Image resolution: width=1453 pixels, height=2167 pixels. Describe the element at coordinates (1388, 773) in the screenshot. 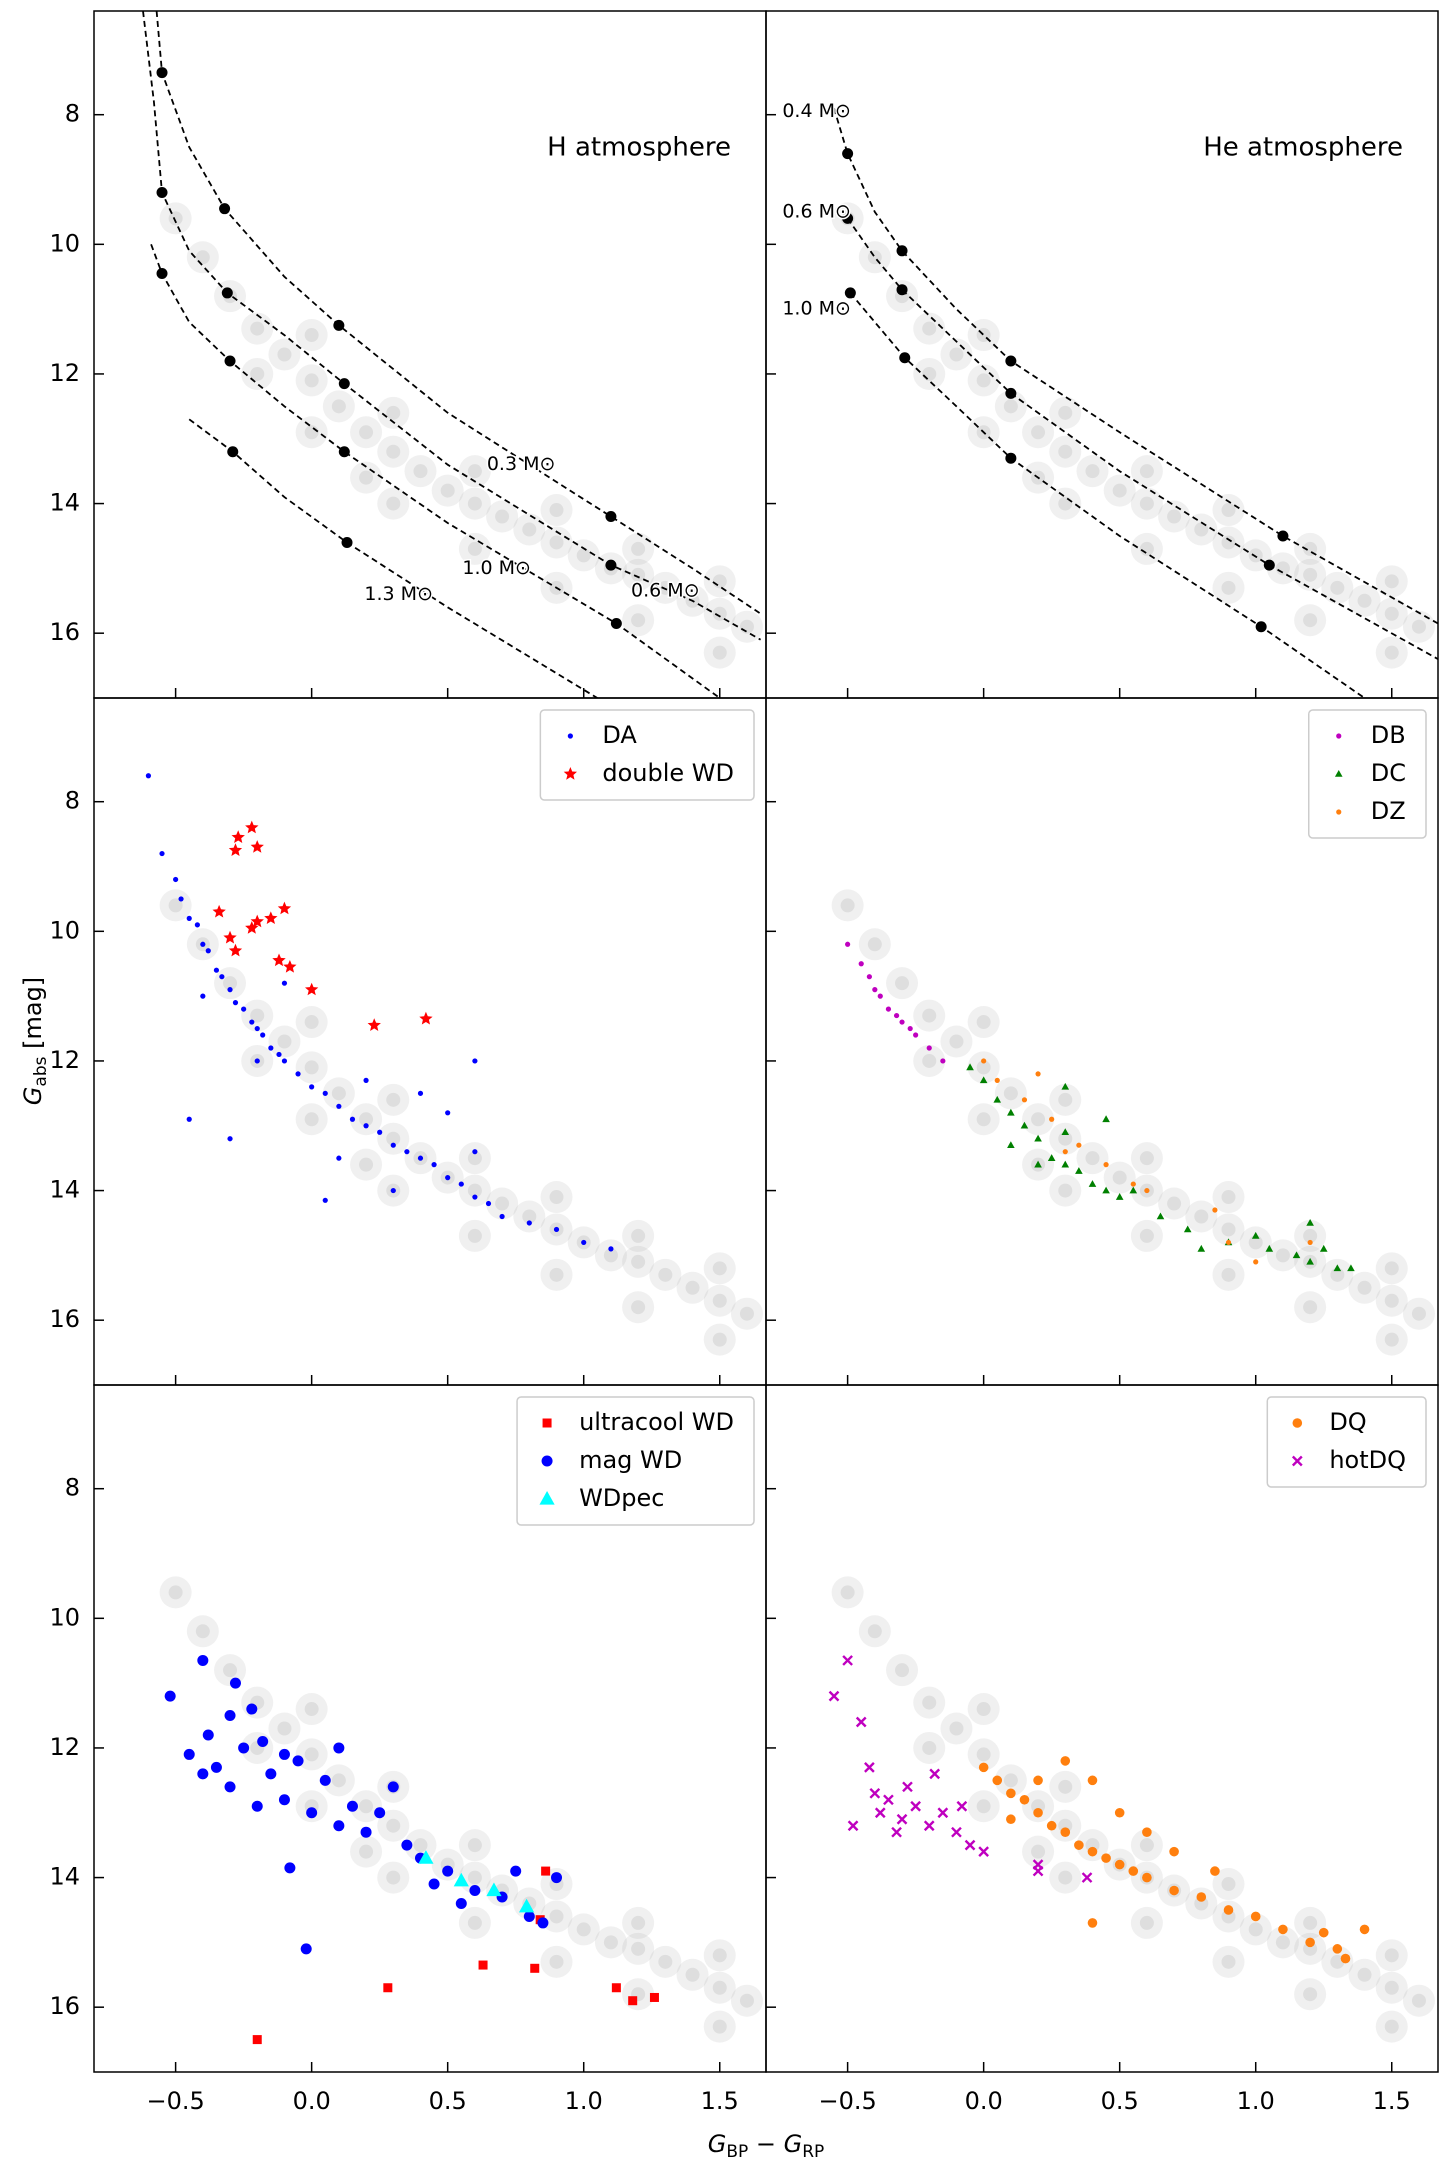

I see `legend-label: DC` at that location.